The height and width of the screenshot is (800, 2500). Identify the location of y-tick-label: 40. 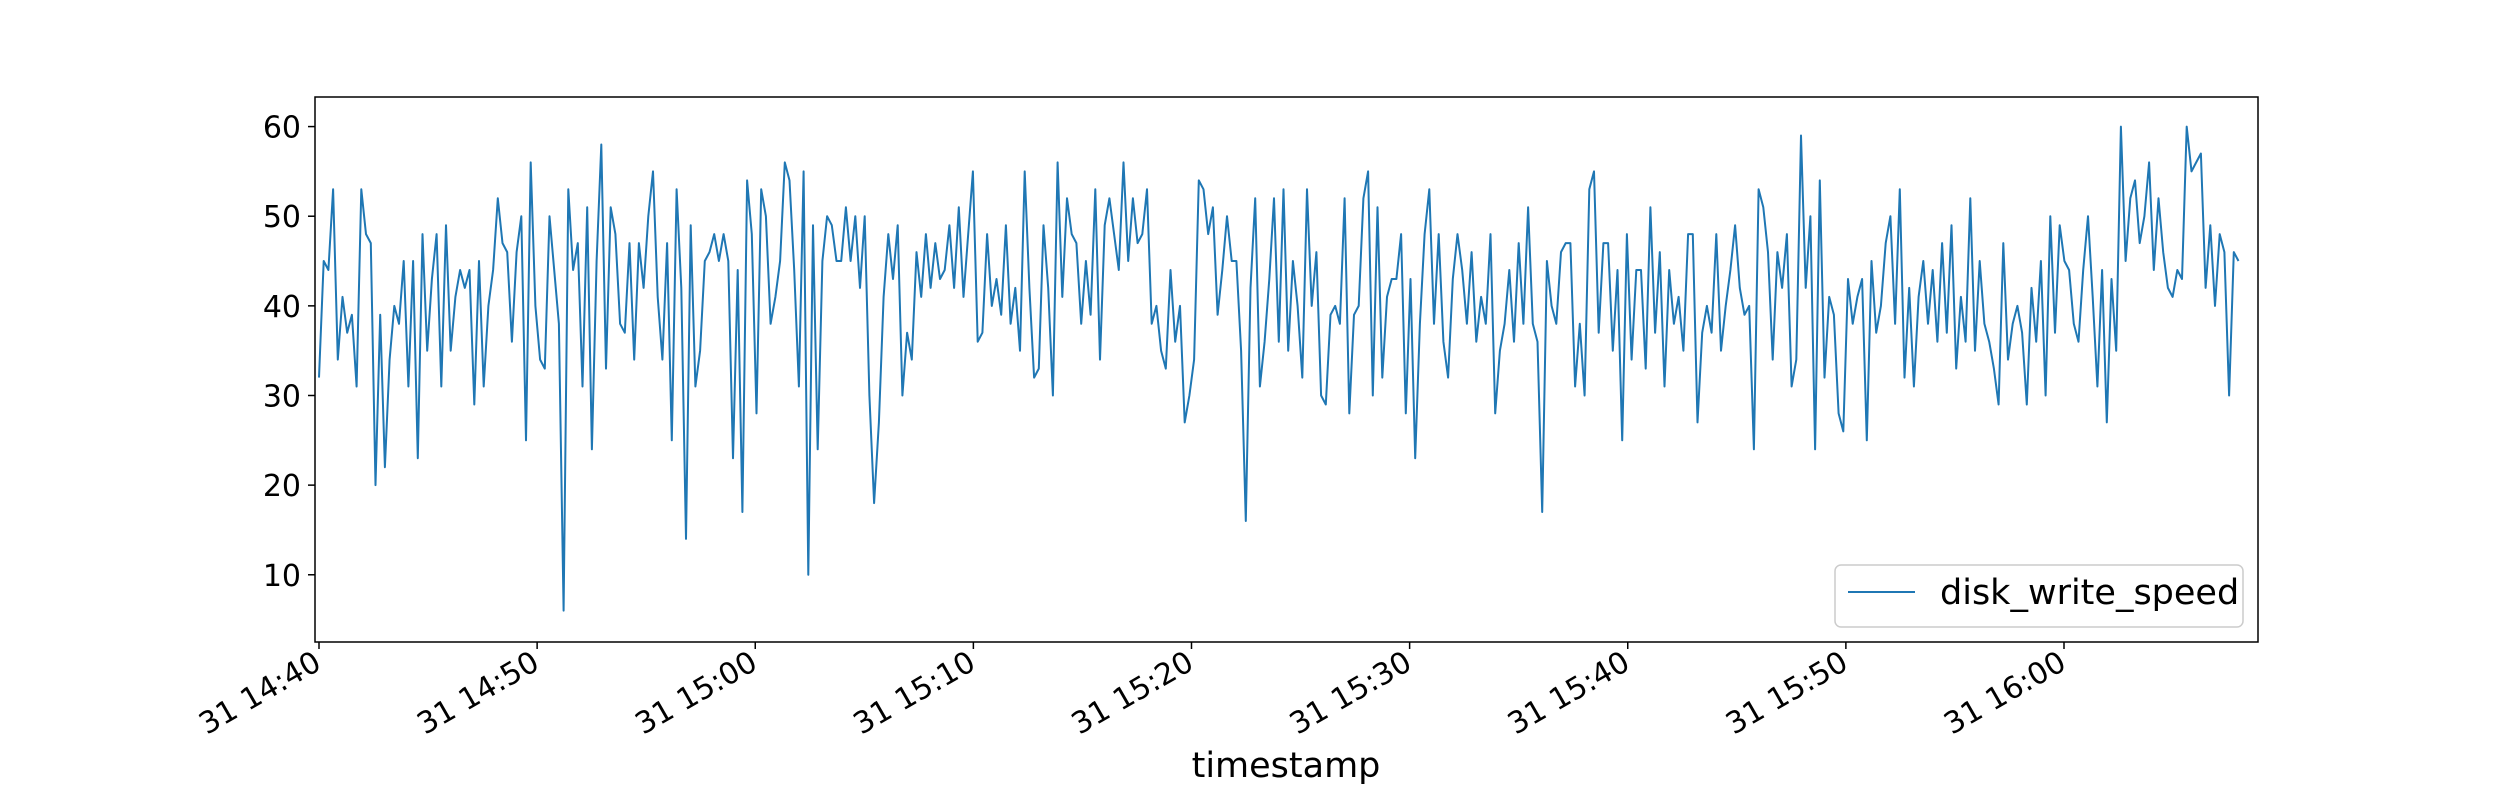
(282, 307).